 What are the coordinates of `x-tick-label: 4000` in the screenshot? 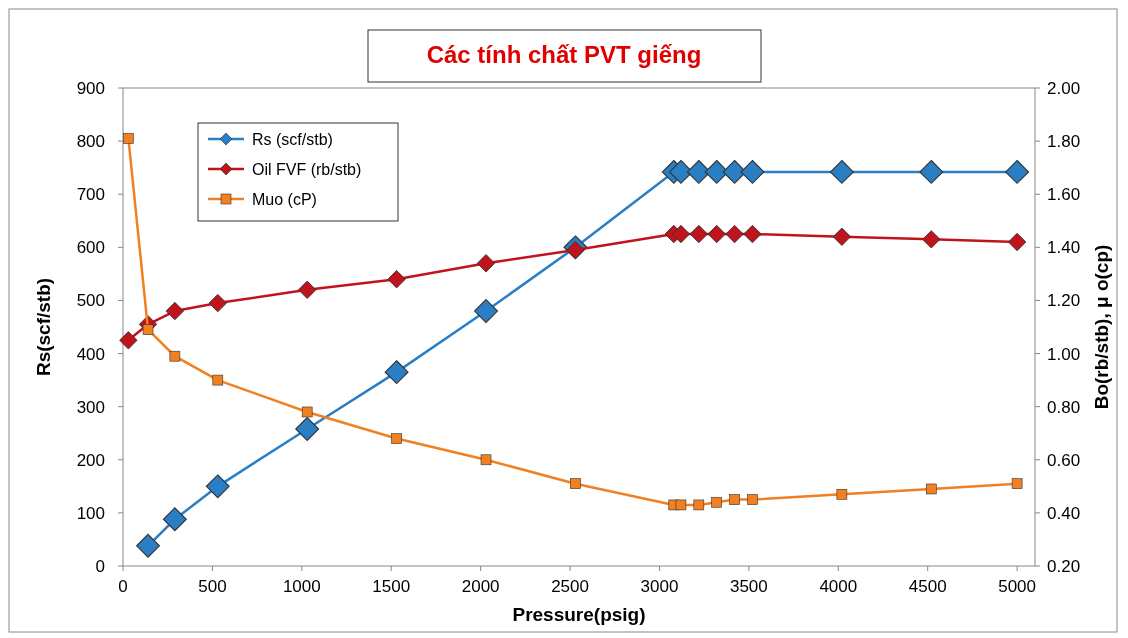 It's located at (838, 586).